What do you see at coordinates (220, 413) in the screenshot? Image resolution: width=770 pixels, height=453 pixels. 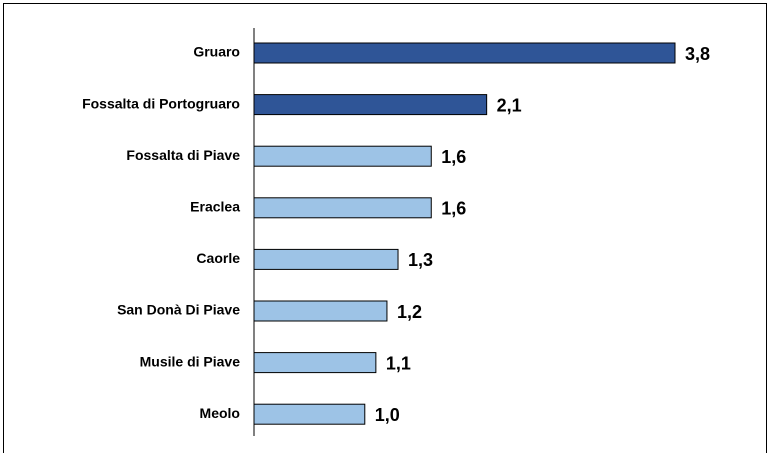 I see `category-label: Meolo` at bounding box center [220, 413].